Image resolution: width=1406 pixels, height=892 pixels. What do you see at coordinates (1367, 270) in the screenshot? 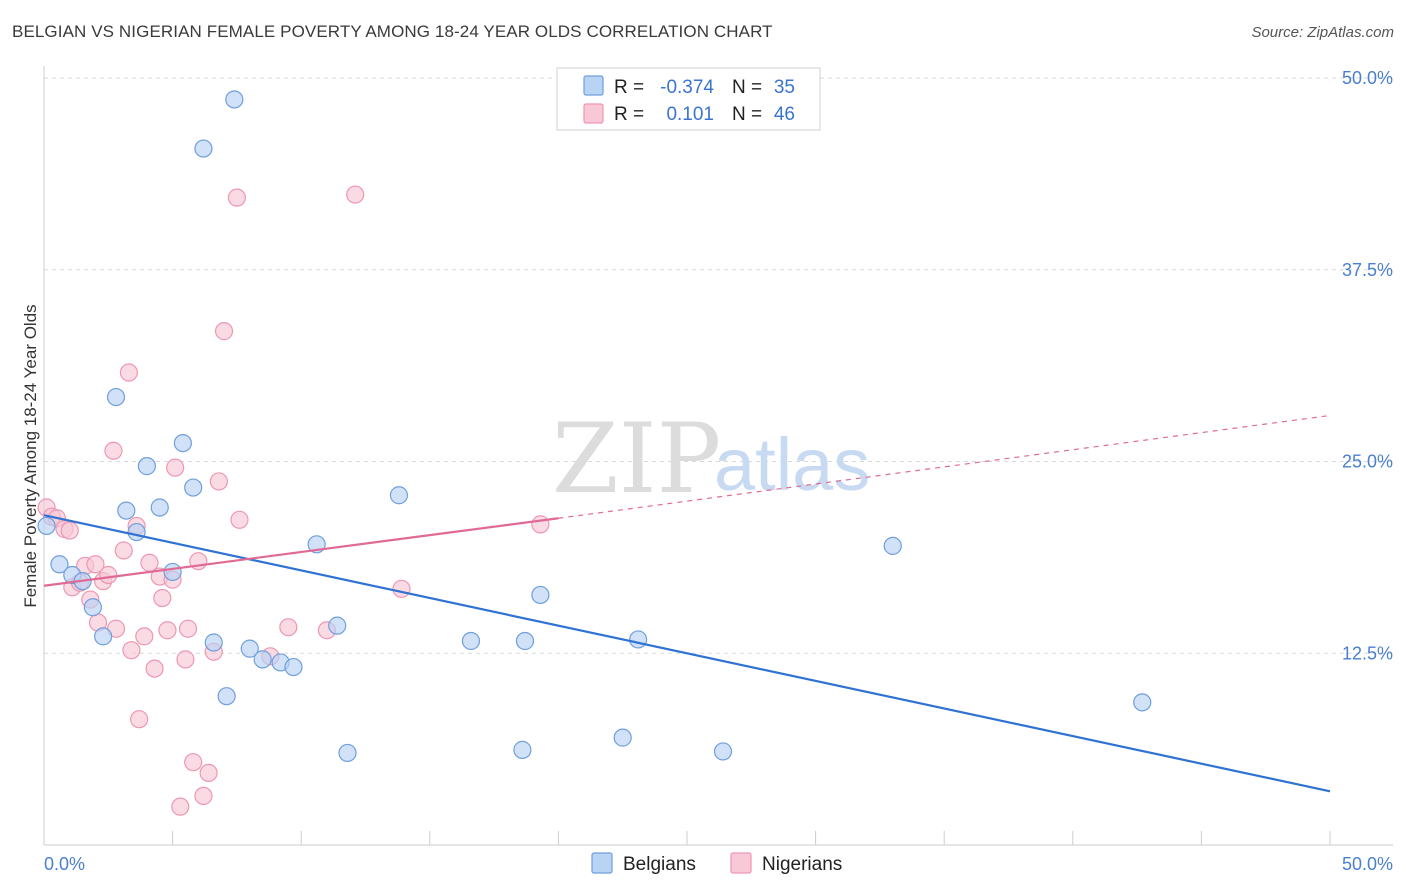
I see `y-tick-label-2: 37.5%` at bounding box center [1367, 270].